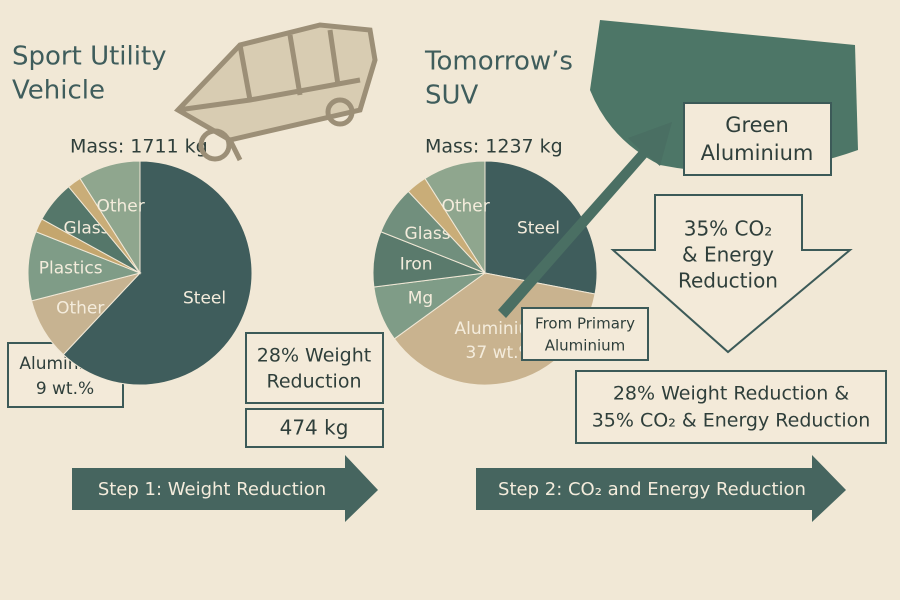 The width and height of the screenshot is (900, 600). I want to click on callout-text: Aluminium, so click(585, 346).